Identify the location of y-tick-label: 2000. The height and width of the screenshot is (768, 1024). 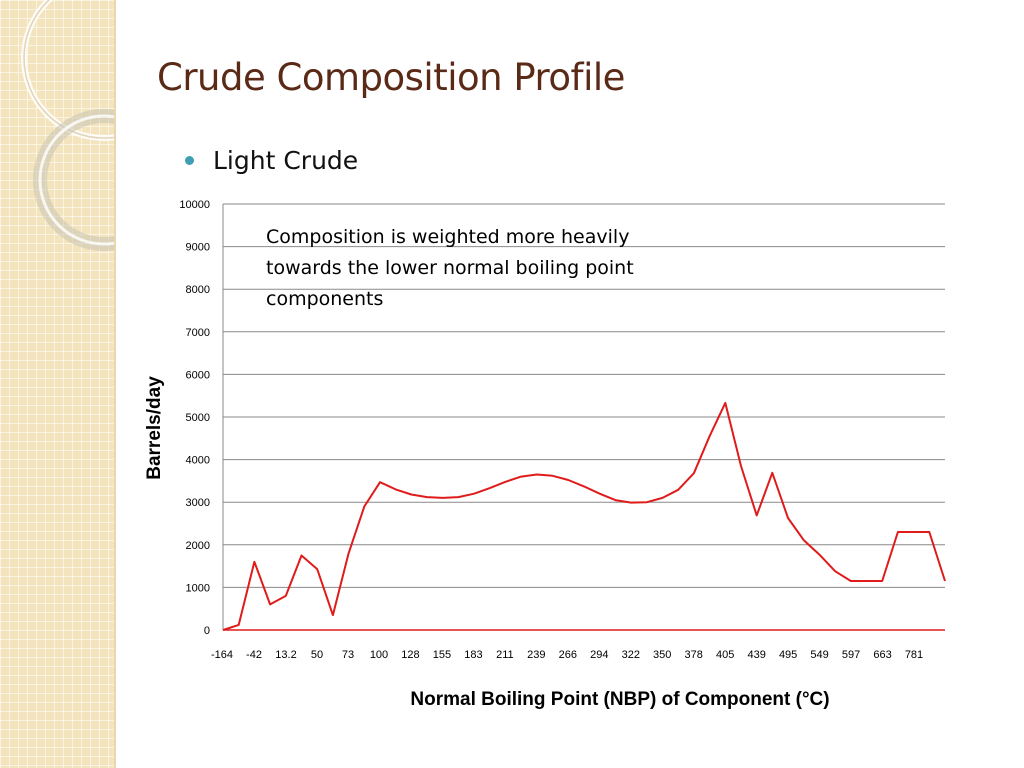
(198, 546).